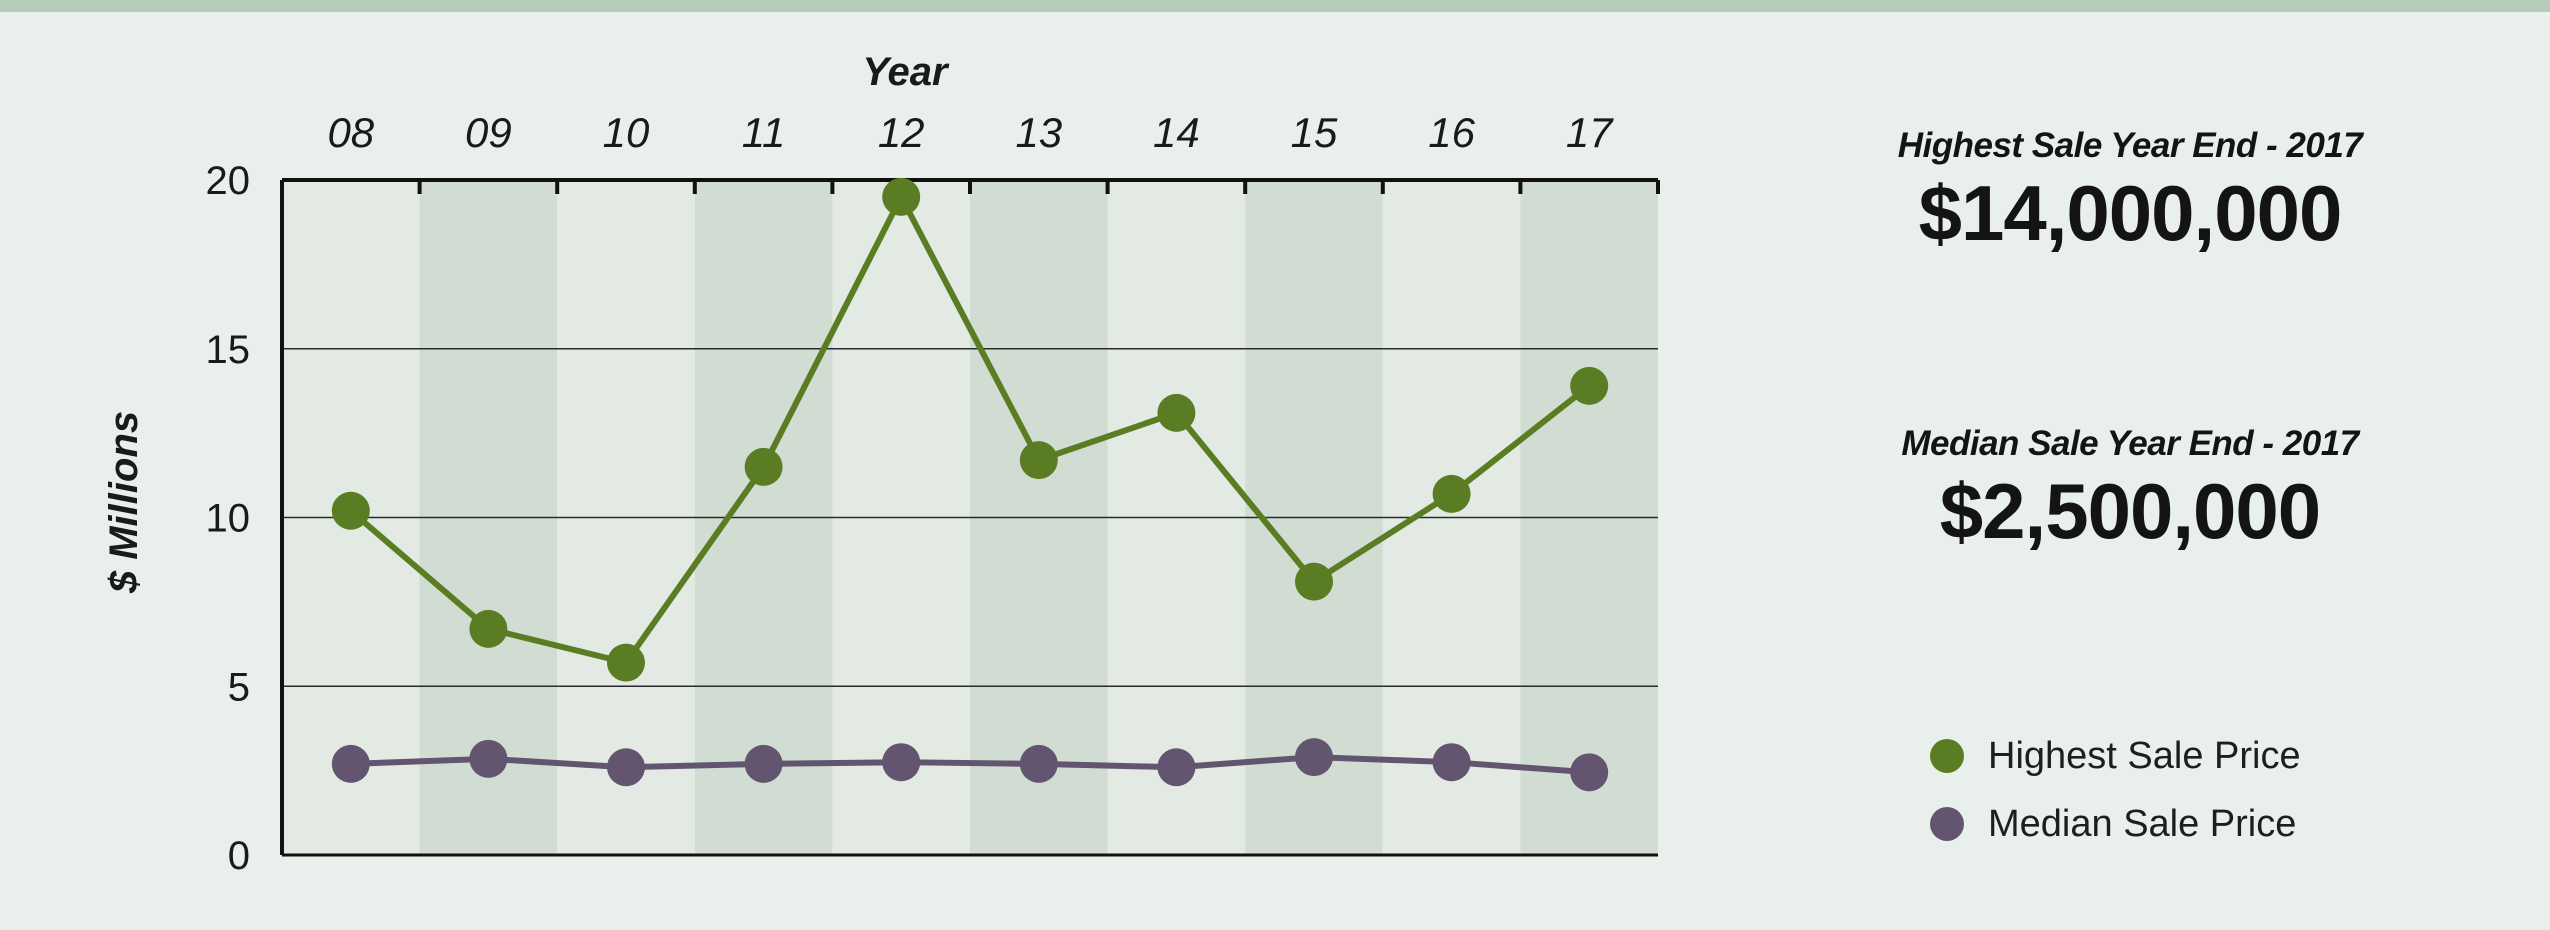 Image resolution: width=2550 pixels, height=930 pixels. I want to click on highest-sale-stat: Highest Sale Year End - 2017 $14,000,000, so click(2130, 189).